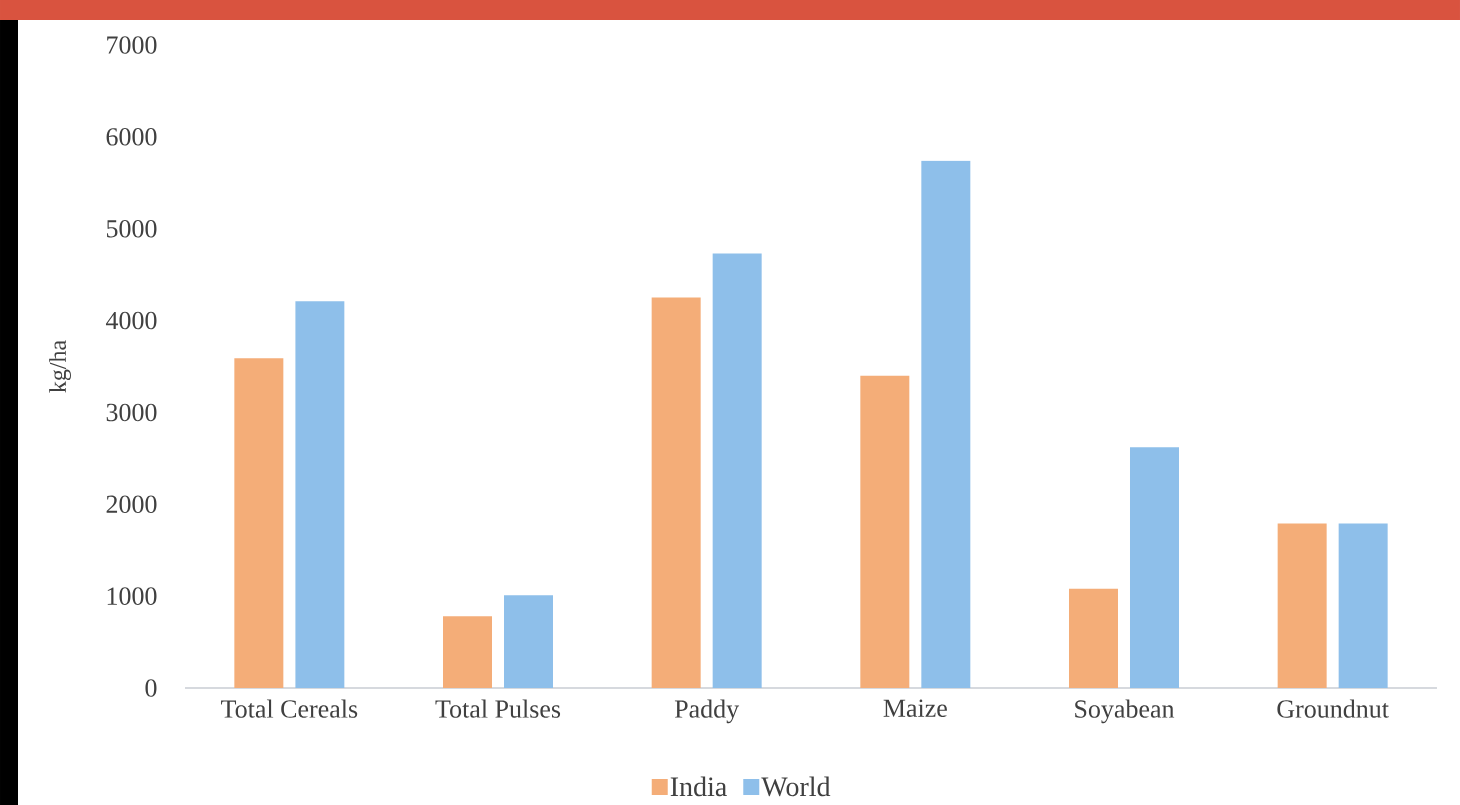  What do you see at coordinates (132, 45) in the screenshot?
I see `y-tick-label: 7000` at bounding box center [132, 45].